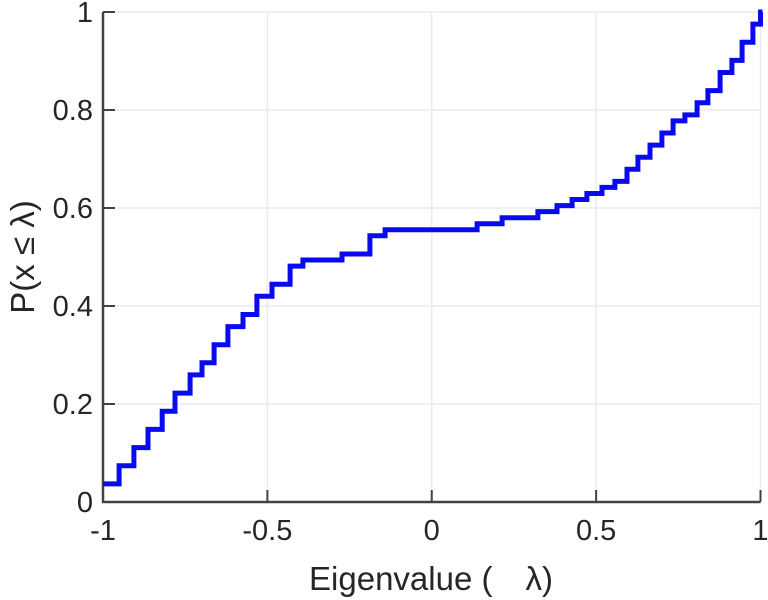 This screenshot has width=768, height=600. What do you see at coordinates (432, 531) in the screenshot?
I see `x-tick-label: 0` at bounding box center [432, 531].